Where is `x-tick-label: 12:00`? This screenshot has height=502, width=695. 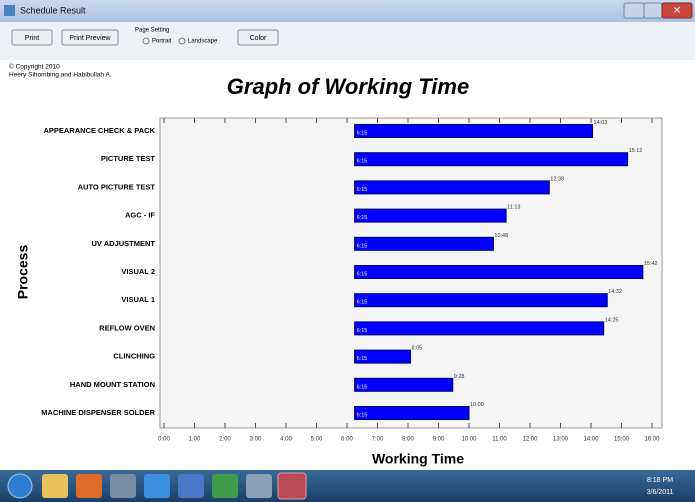
x-tick-label: 12:00 is located at coordinates (530, 440).